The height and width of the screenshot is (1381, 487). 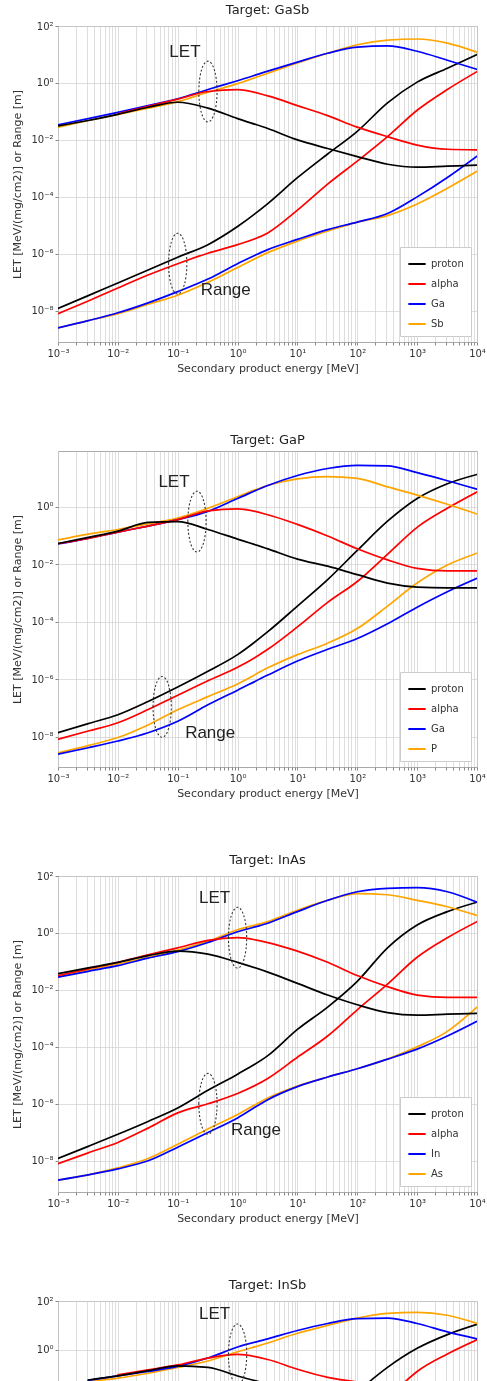 I want to click on line-series, so click(x=267, y=508).